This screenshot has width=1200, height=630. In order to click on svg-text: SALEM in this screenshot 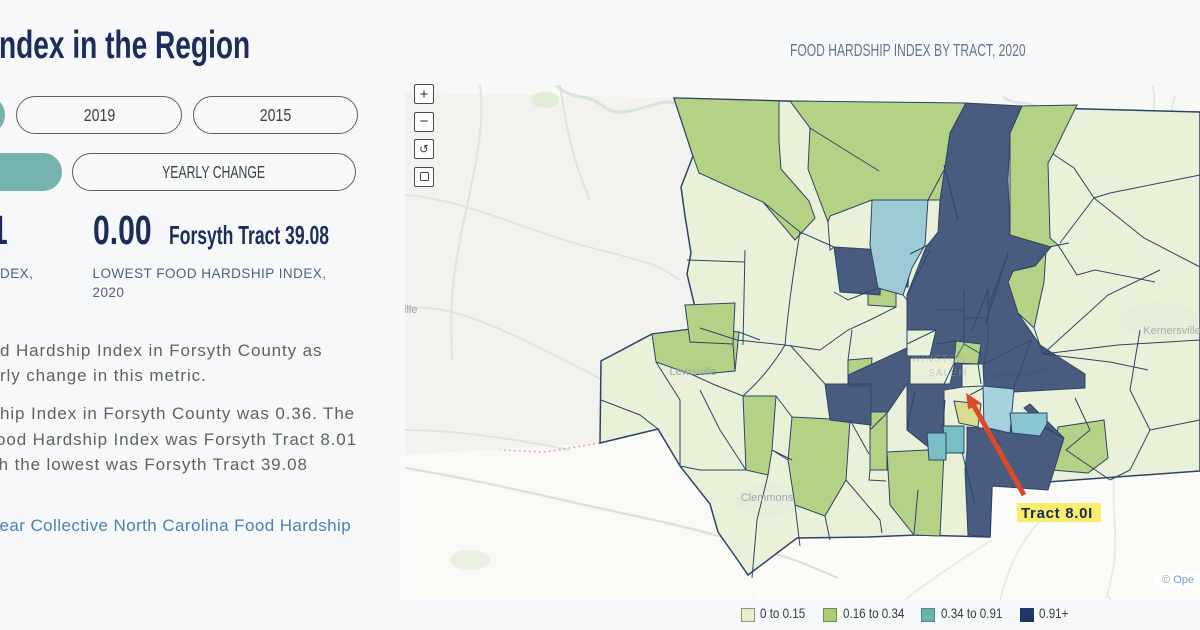, I will do `click(948, 373)`.